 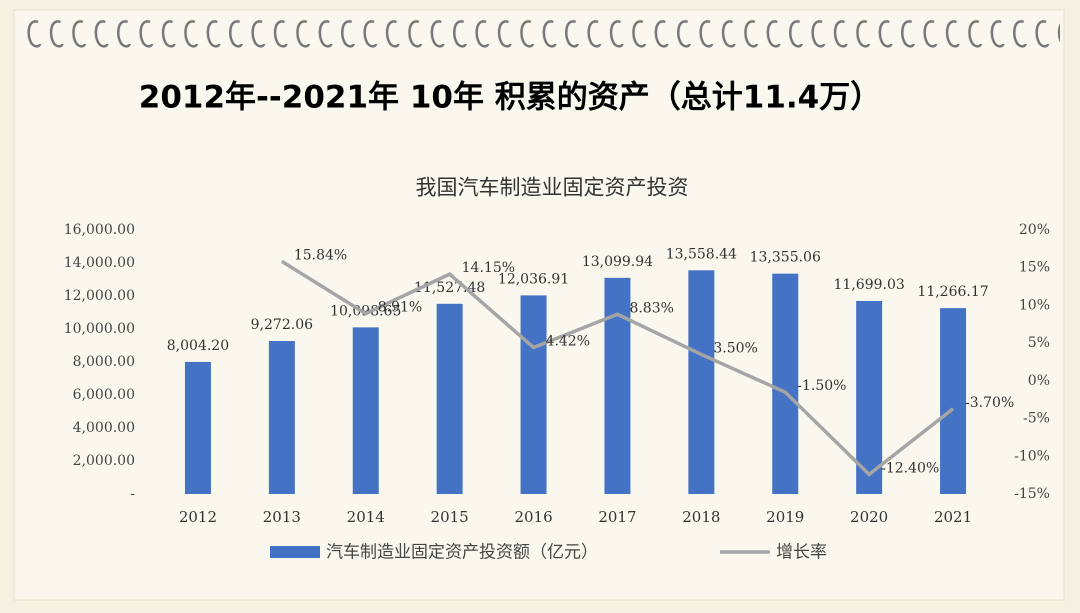 I want to click on bar-value-label: 13,558.44, so click(x=701, y=254).